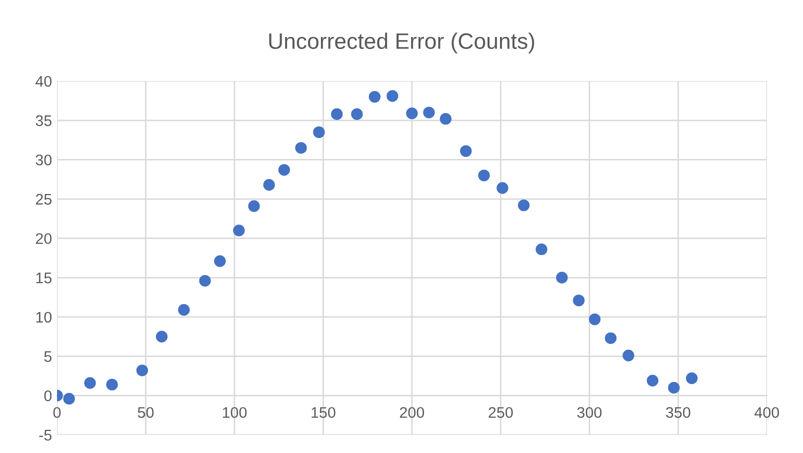 The width and height of the screenshot is (803, 453). I want to click on y-tick-label: 10, so click(44, 317).